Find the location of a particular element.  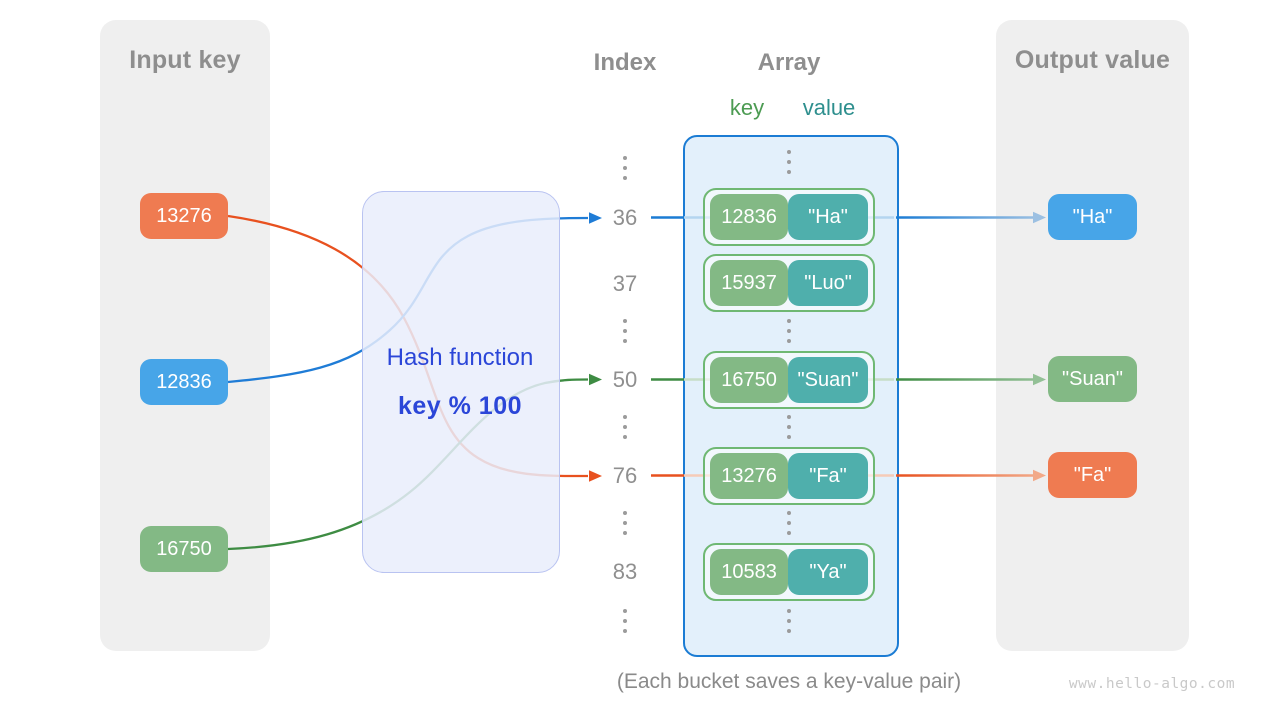

bucket-value: "Fa" is located at coordinates (828, 476).